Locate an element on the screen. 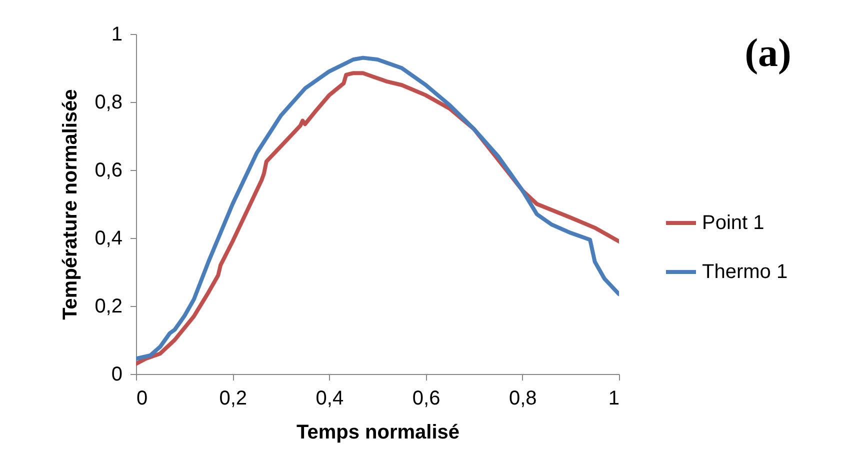  x-tick-label: 0,2 is located at coordinates (233, 399).